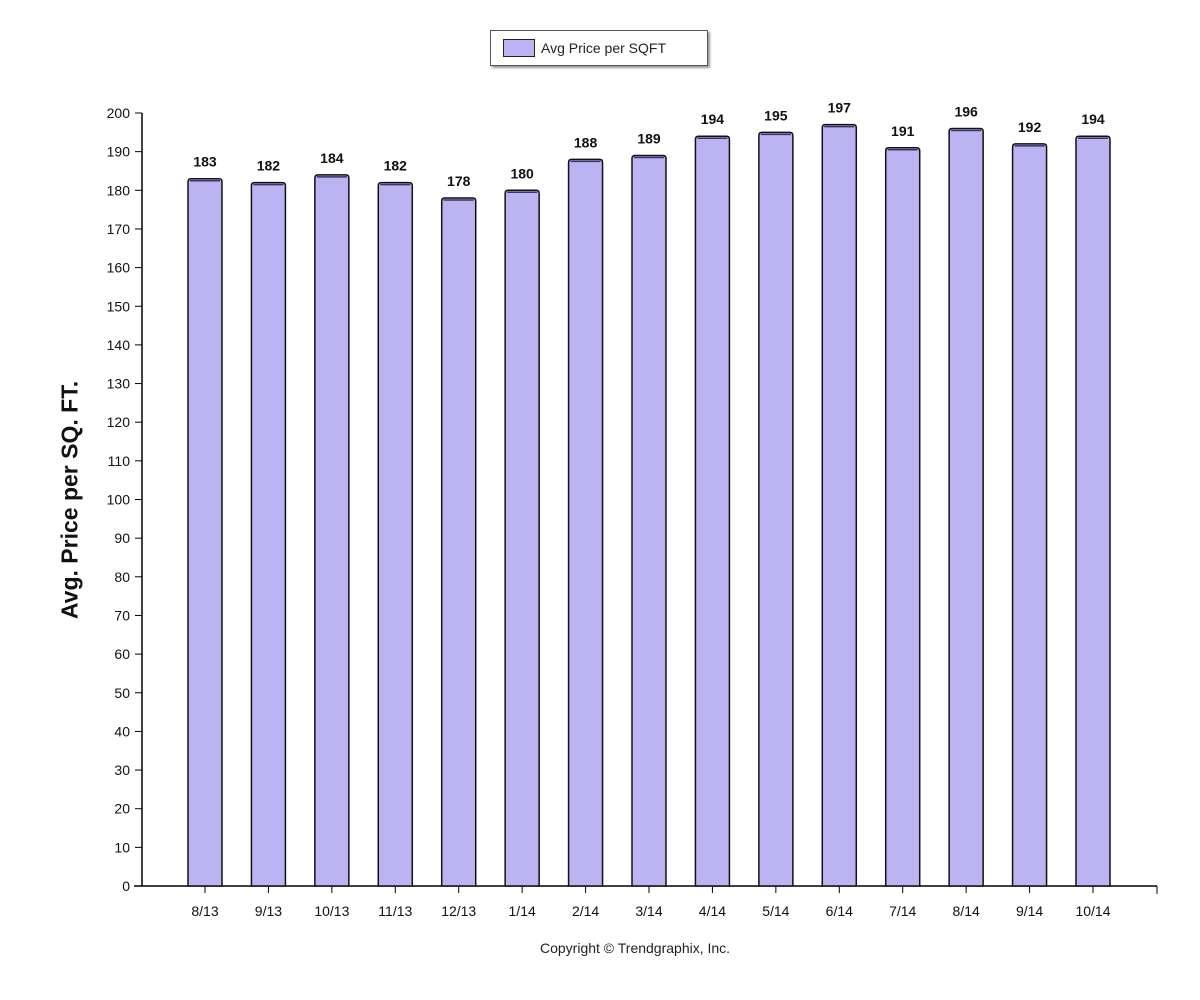 This screenshot has width=1200, height=1000. What do you see at coordinates (119, 190) in the screenshot?
I see `y-tick-label: 180` at bounding box center [119, 190].